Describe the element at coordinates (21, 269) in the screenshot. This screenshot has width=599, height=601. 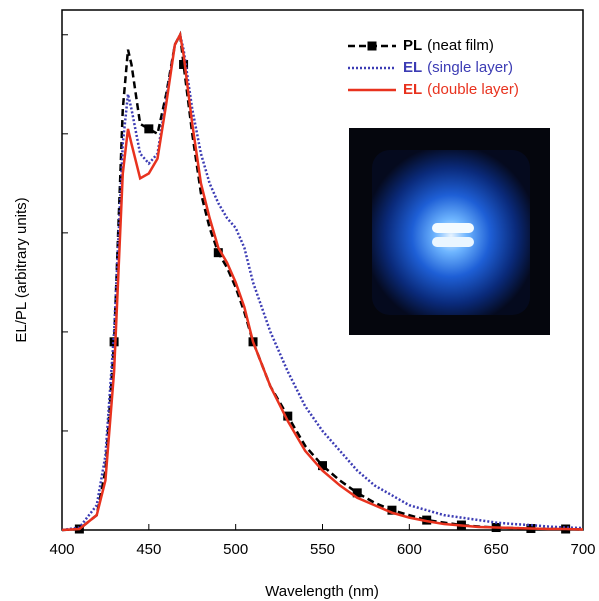
I see `y-axis-label: EL/PL (arbitrary units)` at that location.